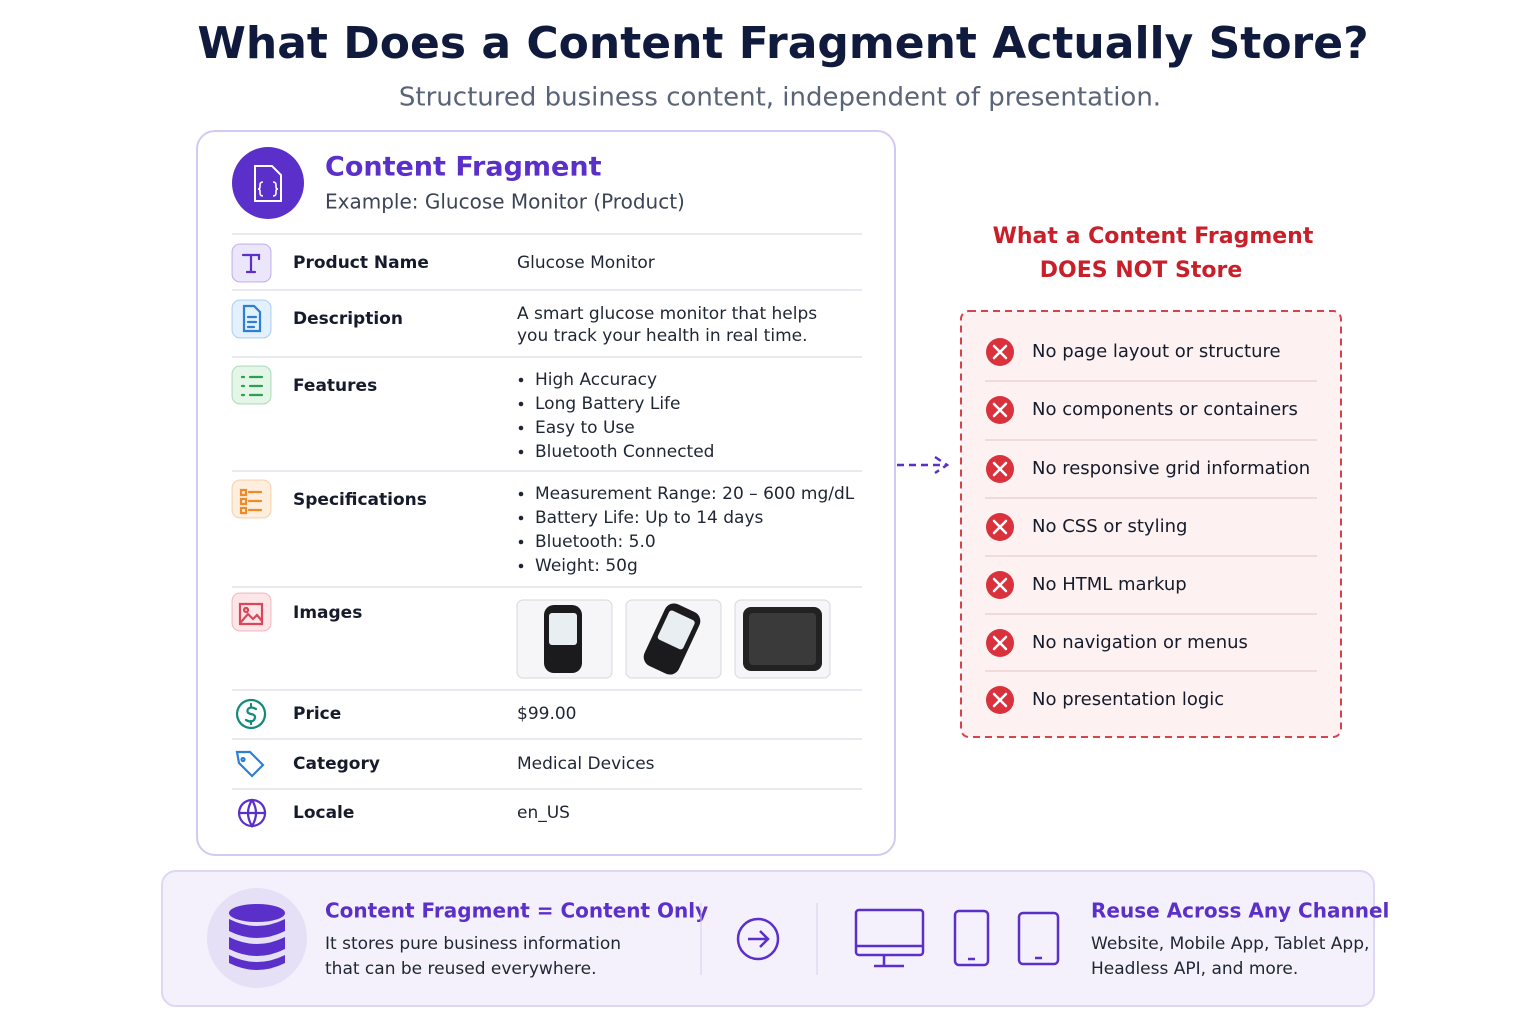 The width and height of the screenshot is (1536, 1024). What do you see at coordinates (586, 764) in the screenshot?
I see `row-value: Medical Devices` at bounding box center [586, 764].